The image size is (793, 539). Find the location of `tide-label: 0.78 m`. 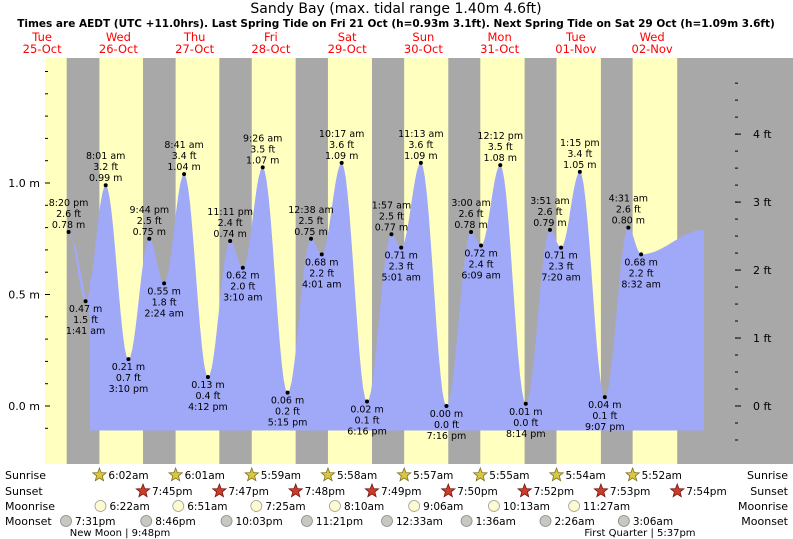

tide-label: 0.78 m is located at coordinates (470, 225).